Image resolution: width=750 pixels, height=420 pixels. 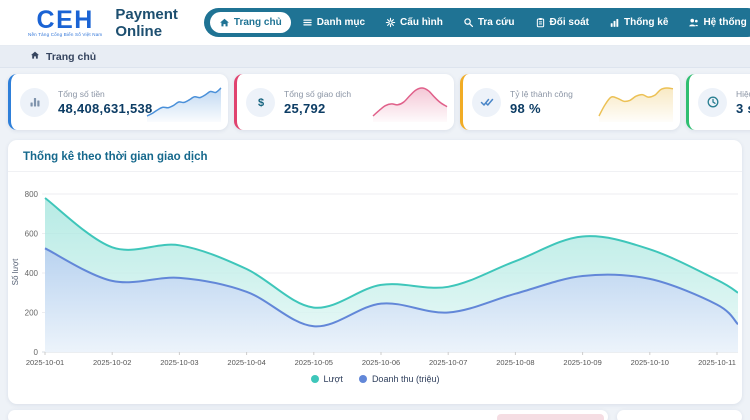 I want to click on svg-text: 2025-10-10, so click(x=650, y=362).